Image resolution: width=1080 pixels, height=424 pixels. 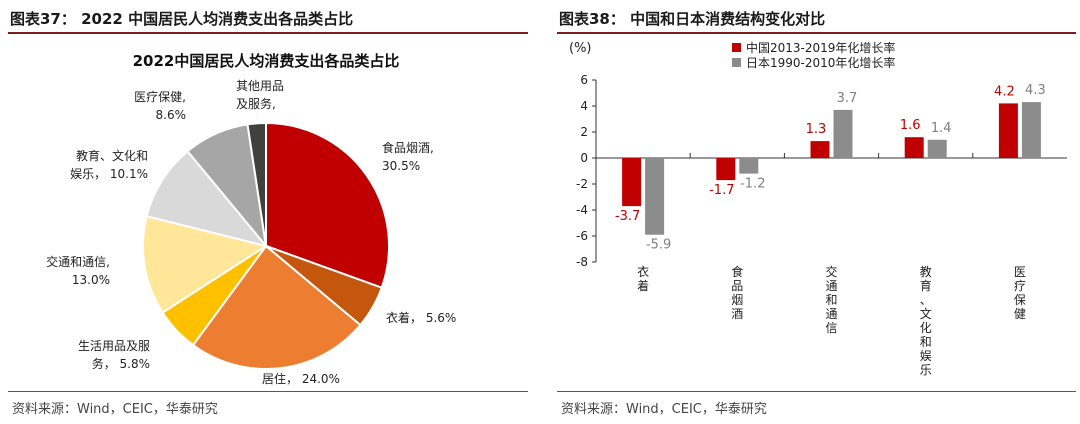 What do you see at coordinates (752, 184) in the screenshot?
I see `bar-label-s1-c1: -1.2` at bounding box center [752, 184].